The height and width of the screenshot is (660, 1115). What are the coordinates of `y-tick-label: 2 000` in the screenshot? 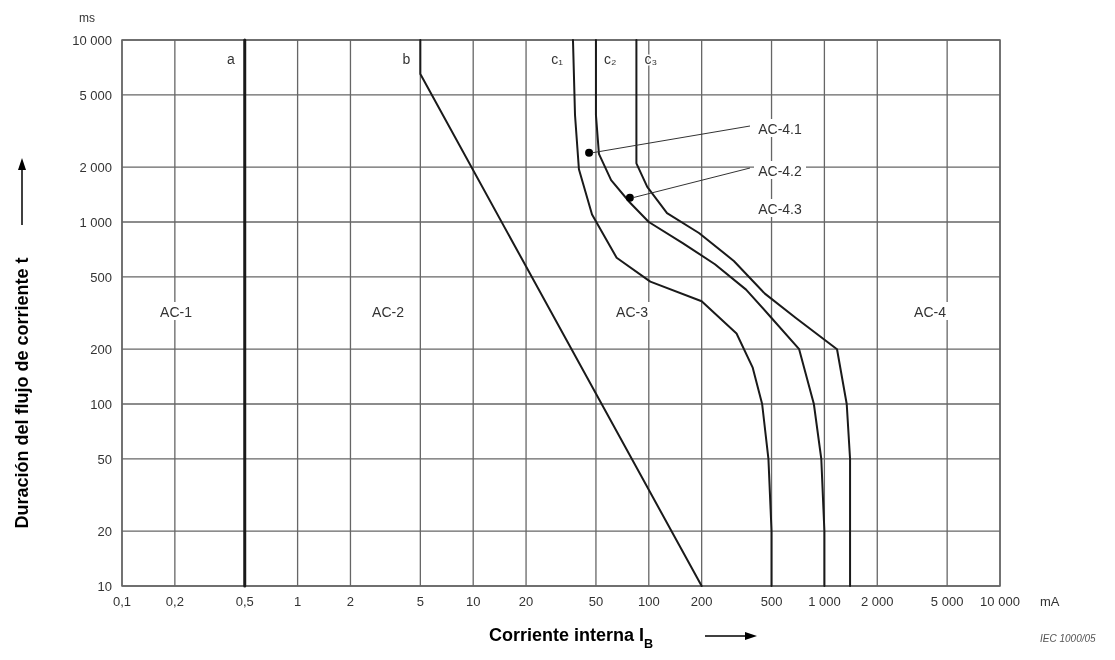 It's located at (95, 168).